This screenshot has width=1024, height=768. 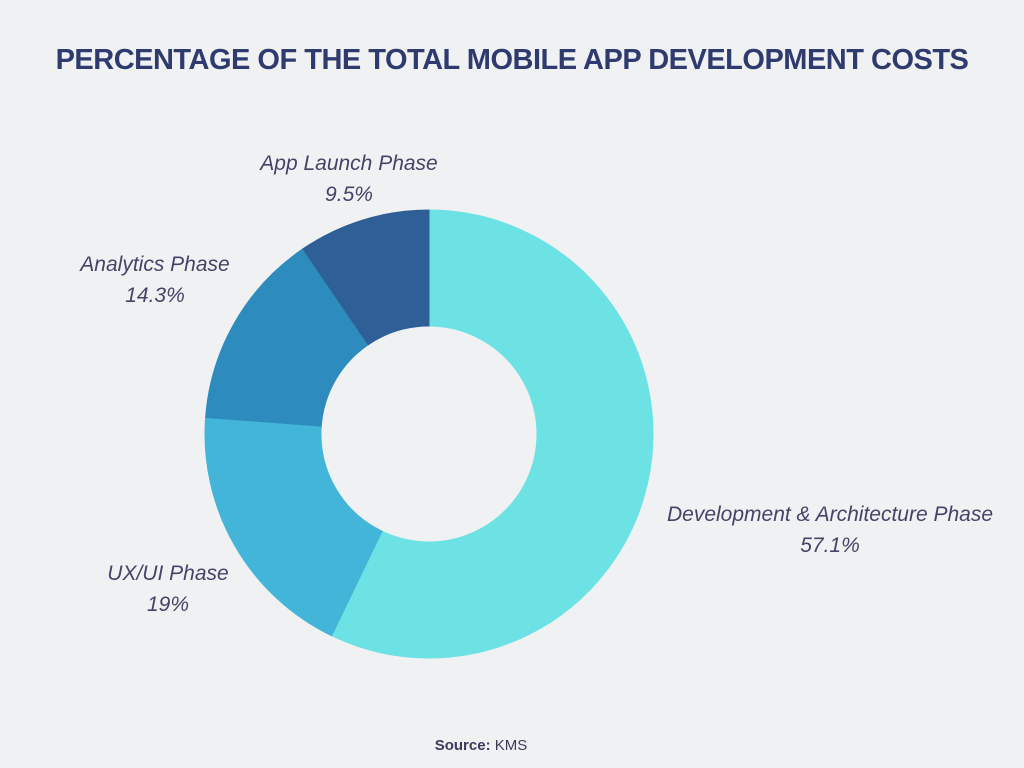 I want to click on source-note: Source: KMS, so click(x=481, y=745).